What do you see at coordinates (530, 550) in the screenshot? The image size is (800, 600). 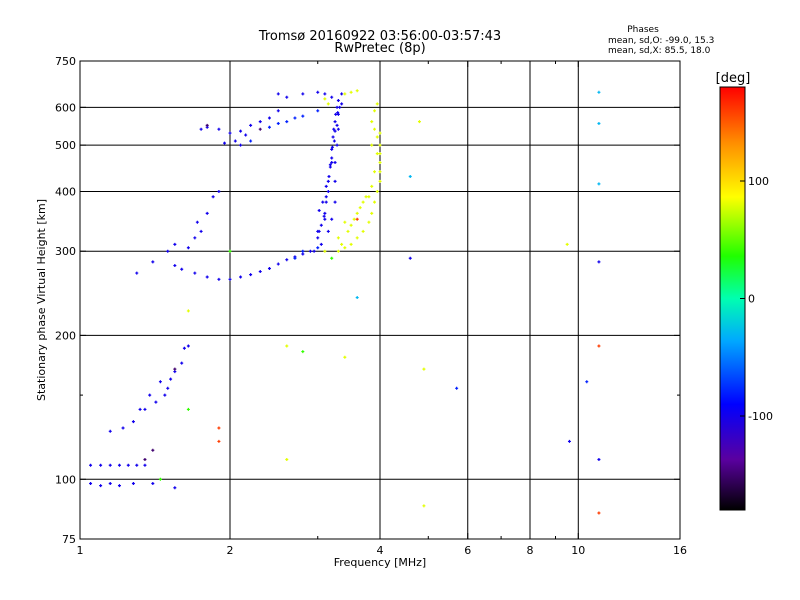 I see `x-tick-label: 8` at bounding box center [530, 550].